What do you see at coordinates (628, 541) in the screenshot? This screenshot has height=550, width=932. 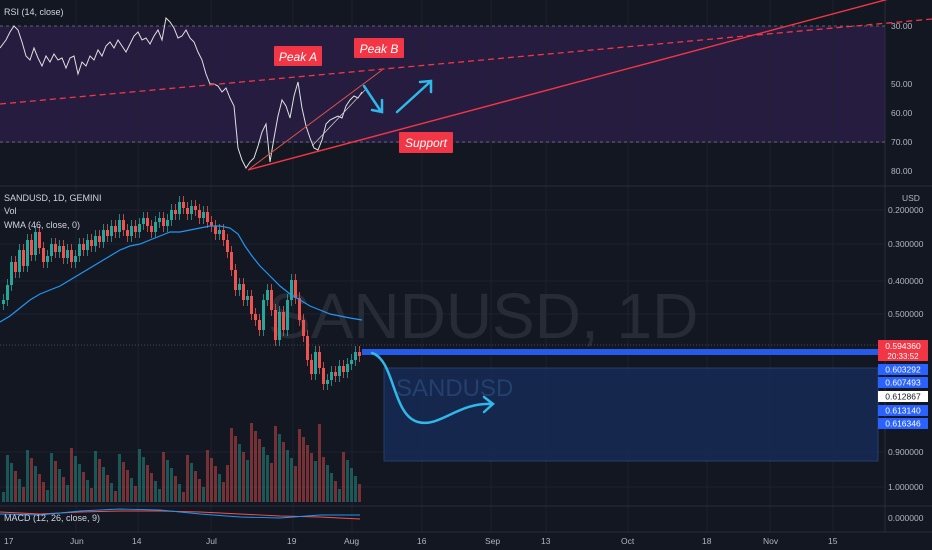 I see `time-label: Oct` at bounding box center [628, 541].